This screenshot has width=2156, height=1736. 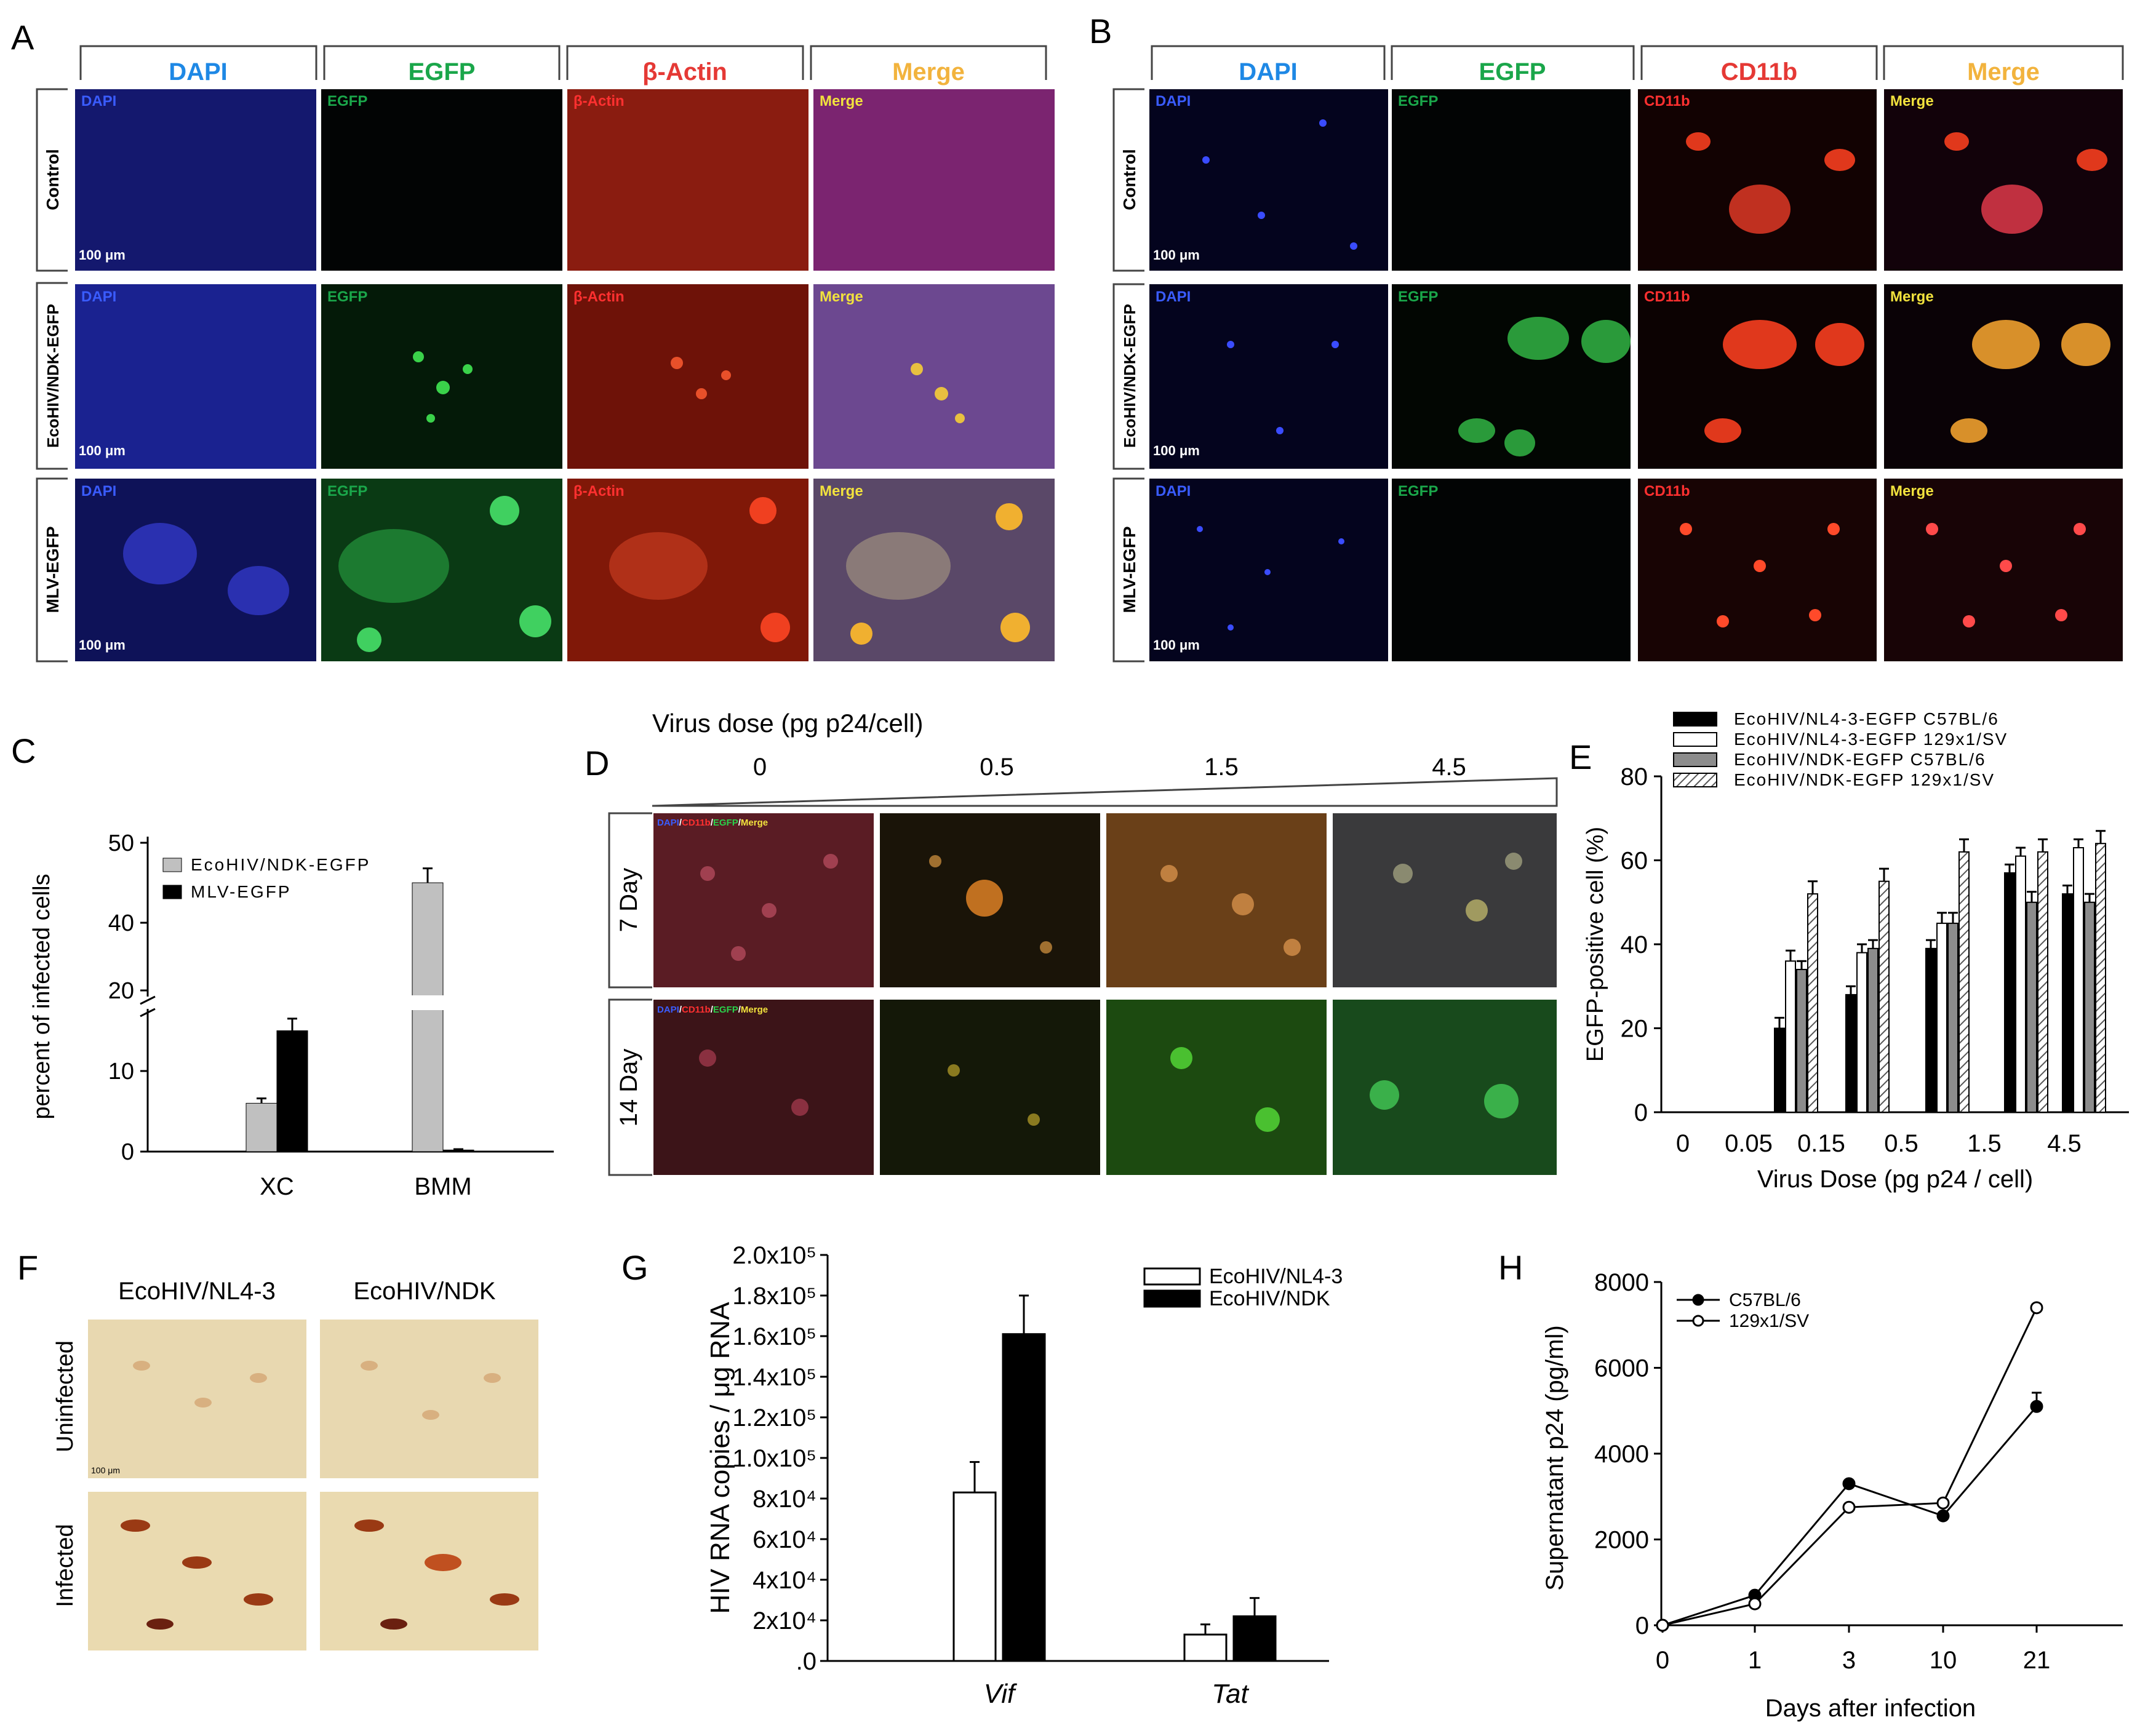 What do you see at coordinates (680, 1010) in the screenshot?
I see `panel-d-label-slash-4: /` at bounding box center [680, 1010].